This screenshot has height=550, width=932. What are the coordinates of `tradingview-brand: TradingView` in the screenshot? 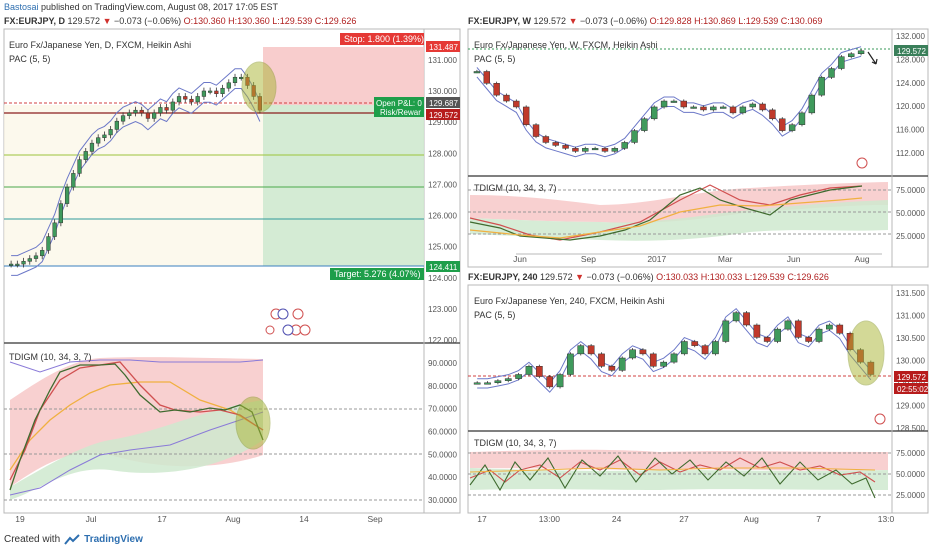 It's located at (113, 539).